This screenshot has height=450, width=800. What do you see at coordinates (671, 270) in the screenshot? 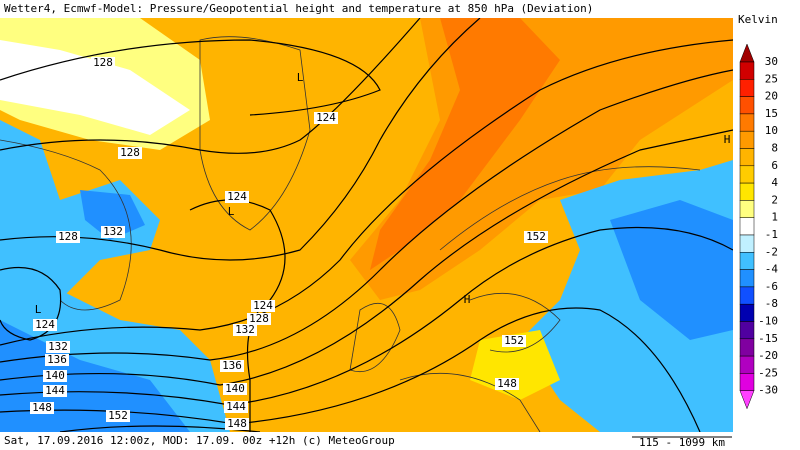
I see `cold-core` at bounding box center [671, 270].